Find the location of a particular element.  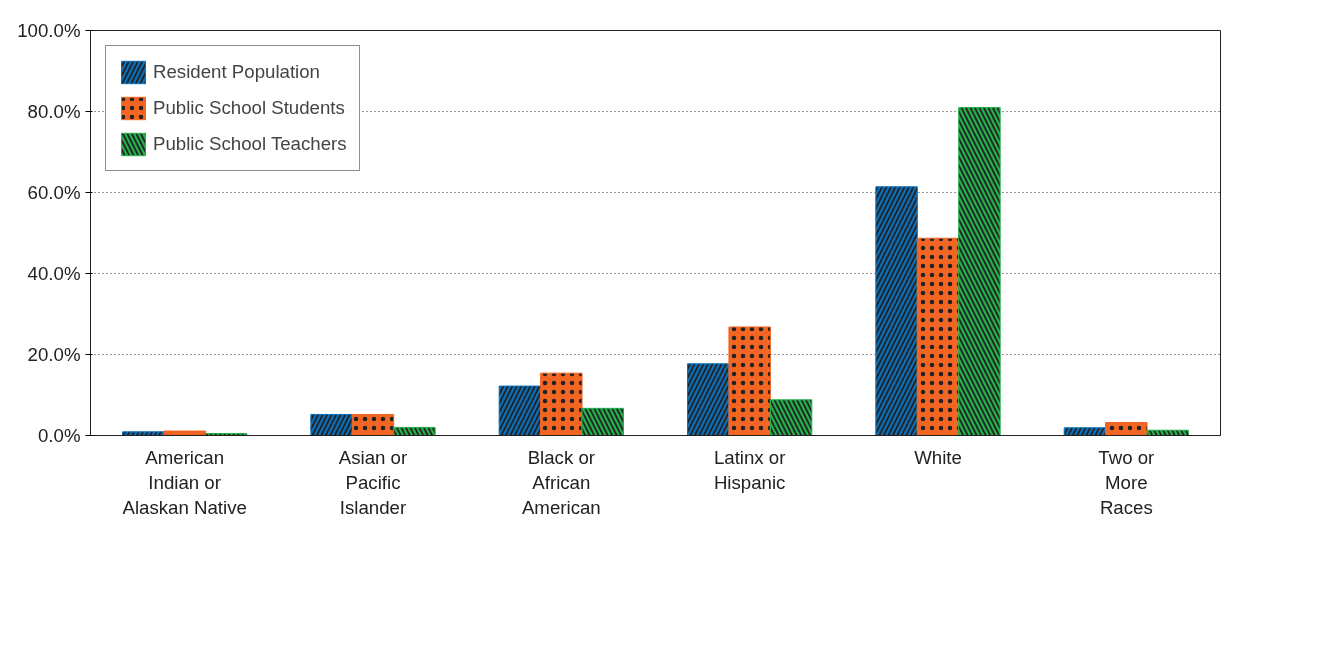

y-tick-label: 80.0% is located at coordinates (54, 111).